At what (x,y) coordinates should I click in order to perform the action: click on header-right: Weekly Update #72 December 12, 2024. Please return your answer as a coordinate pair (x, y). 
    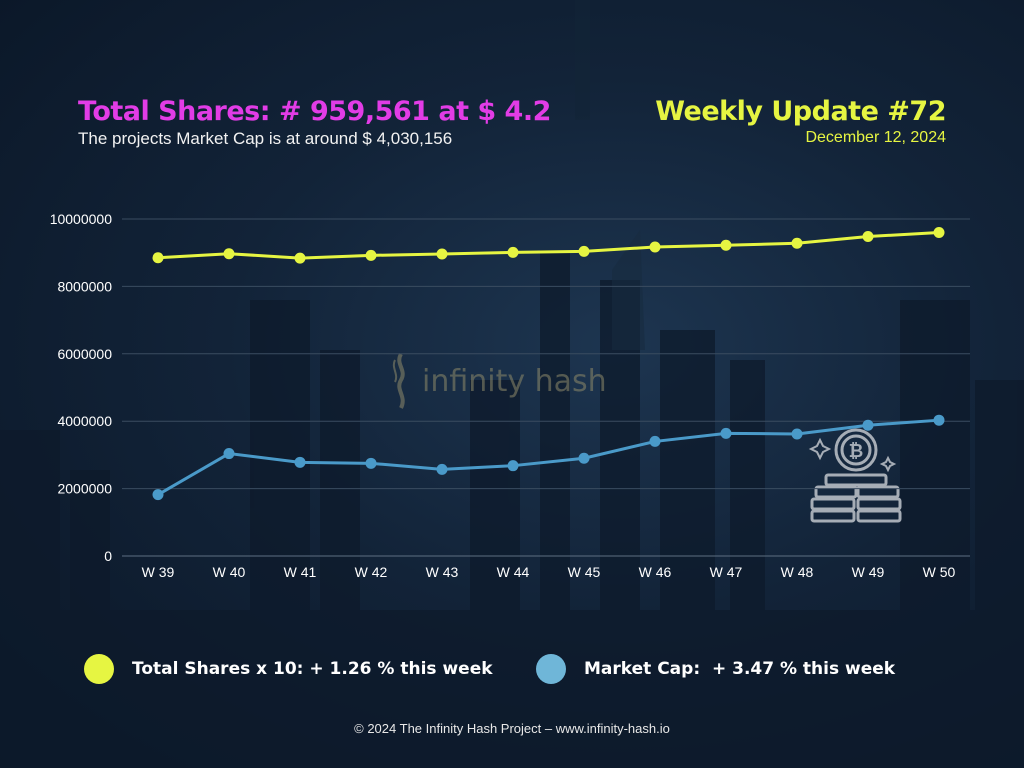
    Looking at the image, I should click on (800, 121).